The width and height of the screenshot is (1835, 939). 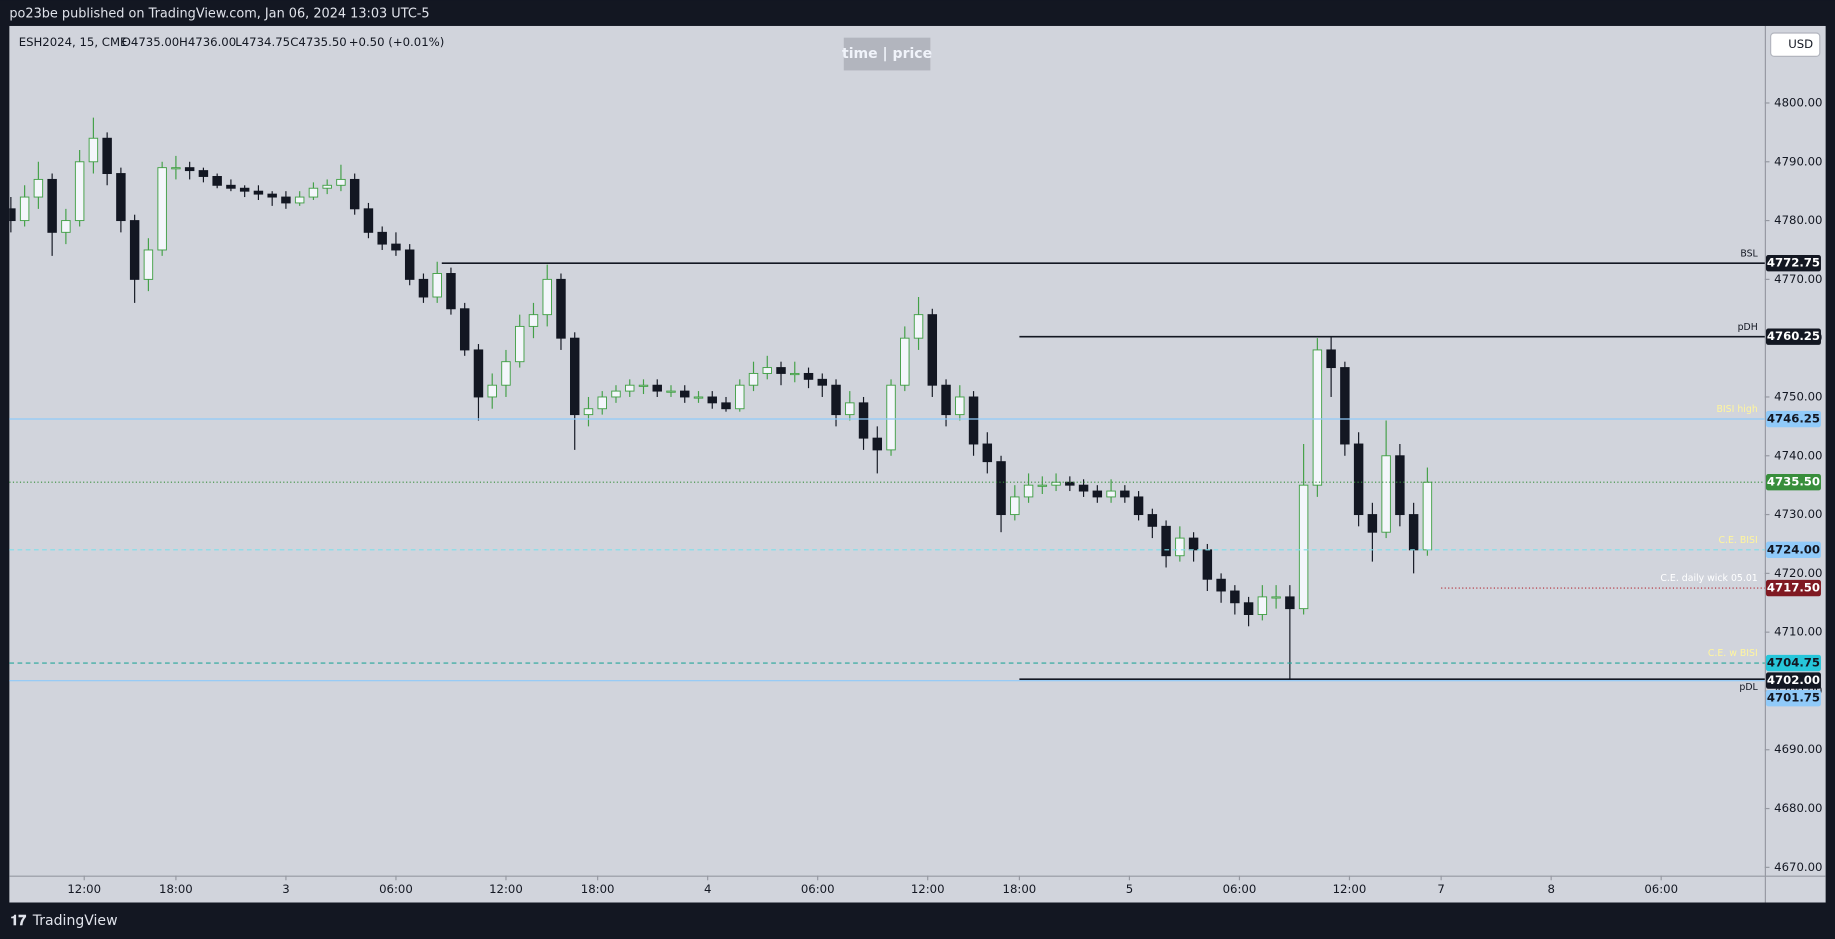 I want to click on price-tag-label: 4724.00, so click(x=1793, y=549).